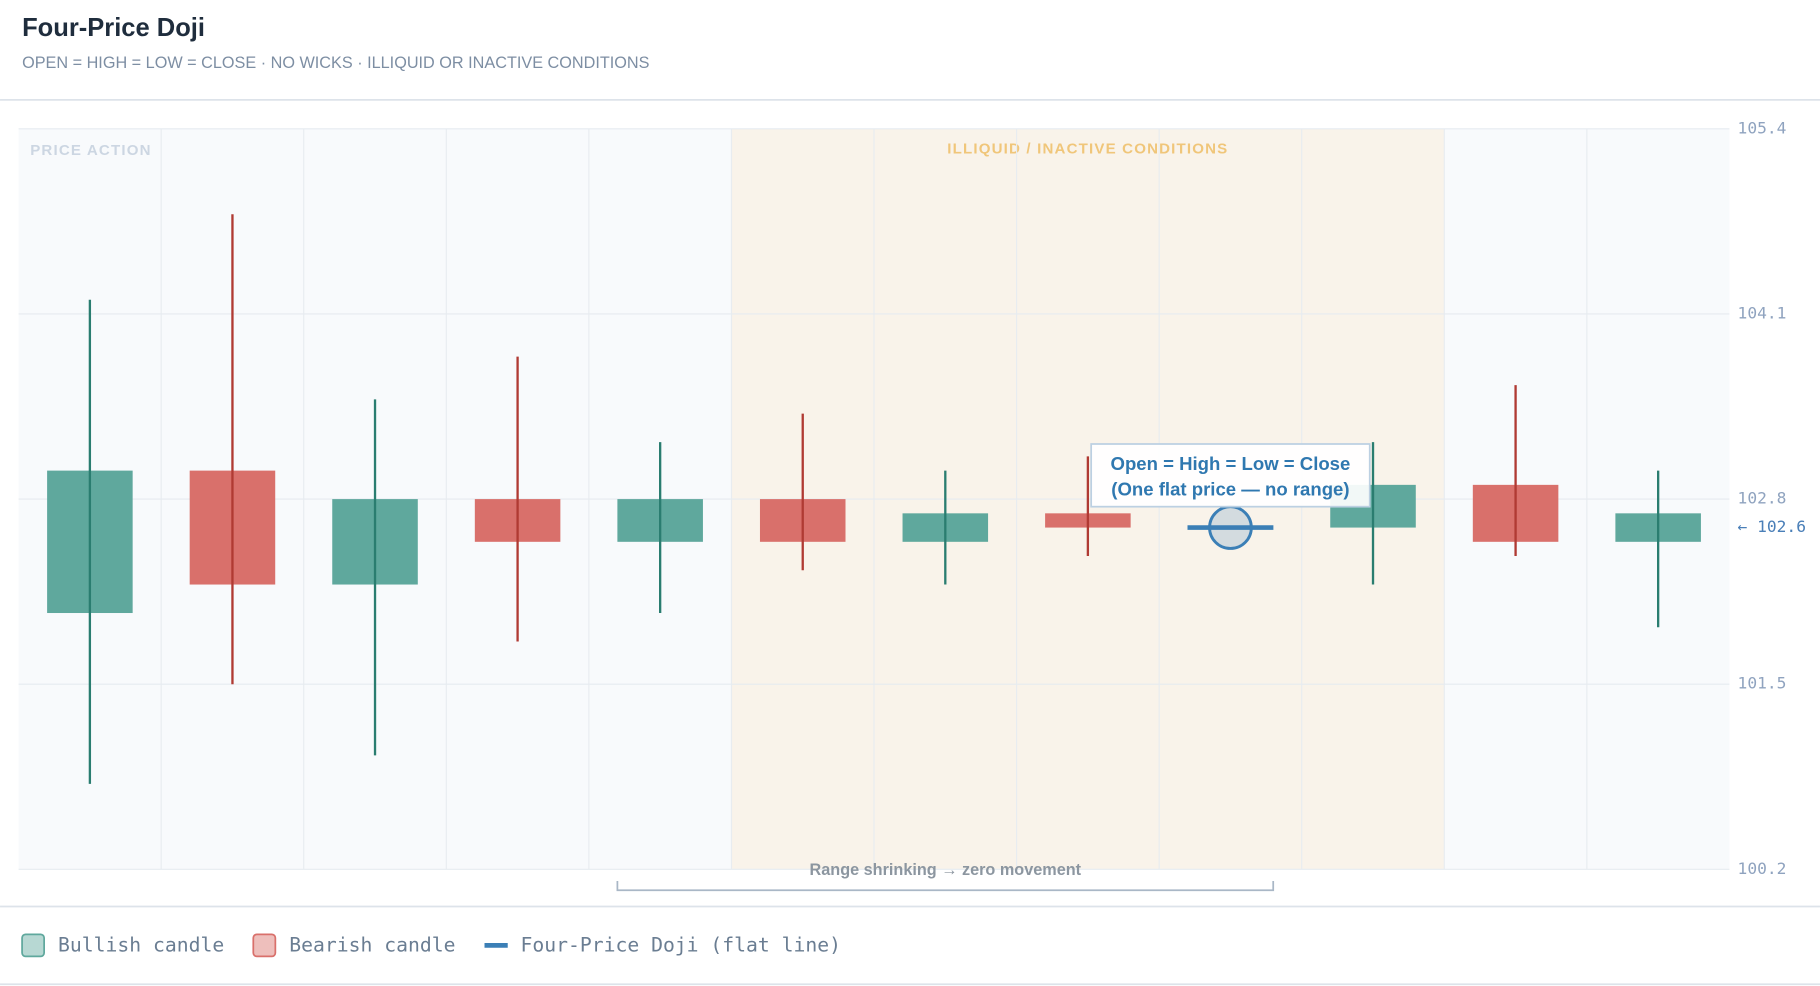 The height and width of the screenshot is (986, 1820). I want to click on legend-item: Four-Price Doji (flat line), so click(662, 944).